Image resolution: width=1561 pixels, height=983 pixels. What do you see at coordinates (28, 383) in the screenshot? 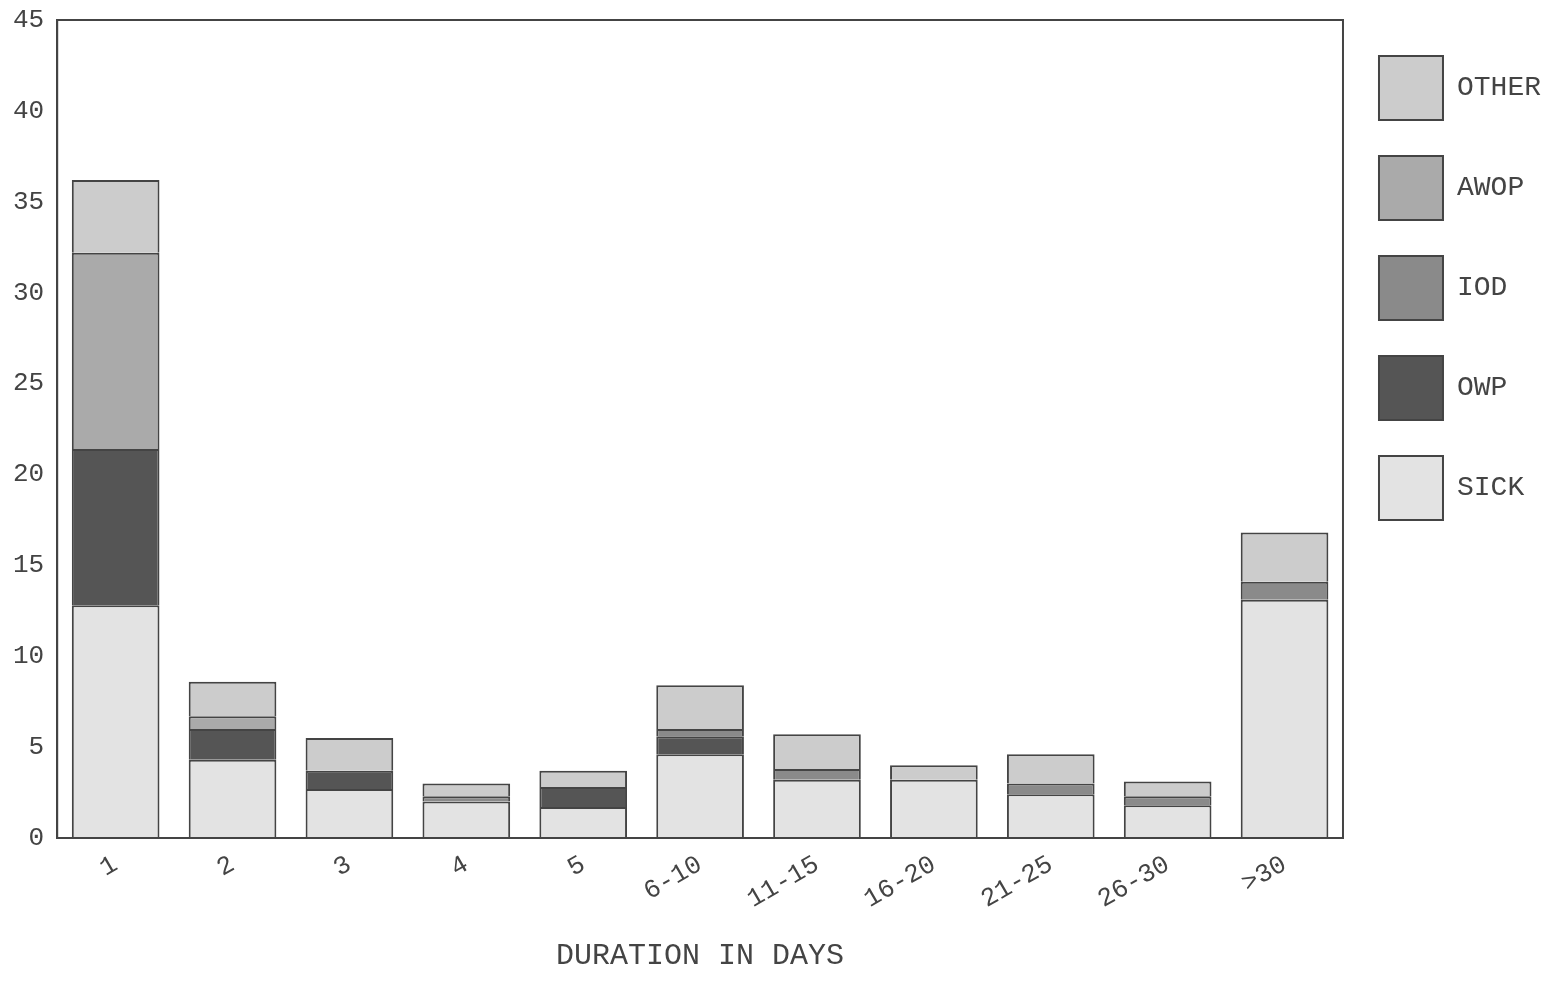
I see `y-tick-label: 25` at bounding box center [28, 383].